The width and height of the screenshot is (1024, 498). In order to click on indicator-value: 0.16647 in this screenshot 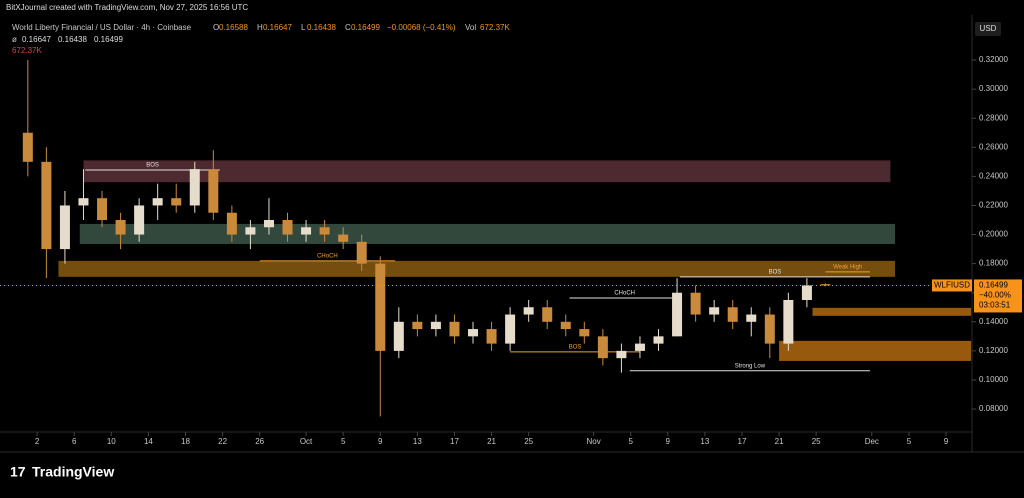, I will do `click(36, 39)`.